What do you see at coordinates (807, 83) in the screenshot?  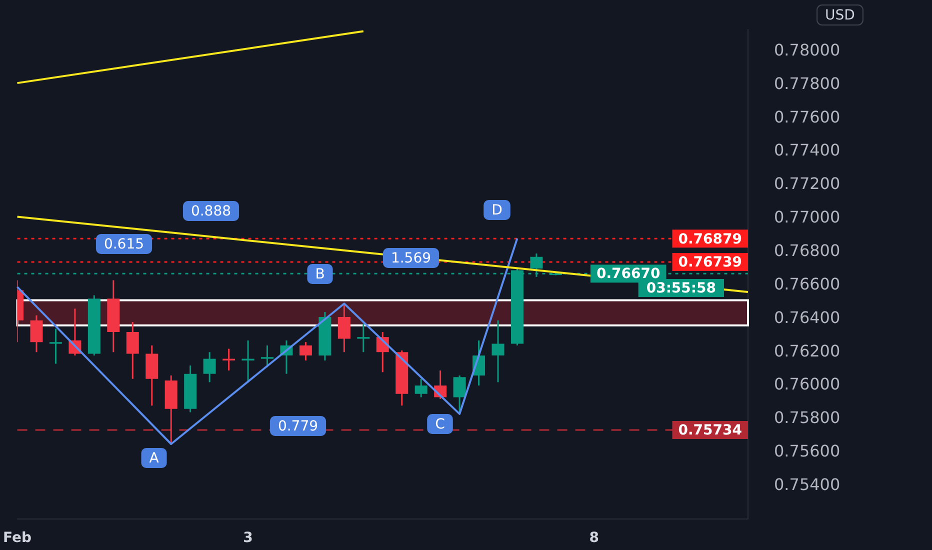 I see `y-tick-label: 0.77800` at bounding box center [807, 83].